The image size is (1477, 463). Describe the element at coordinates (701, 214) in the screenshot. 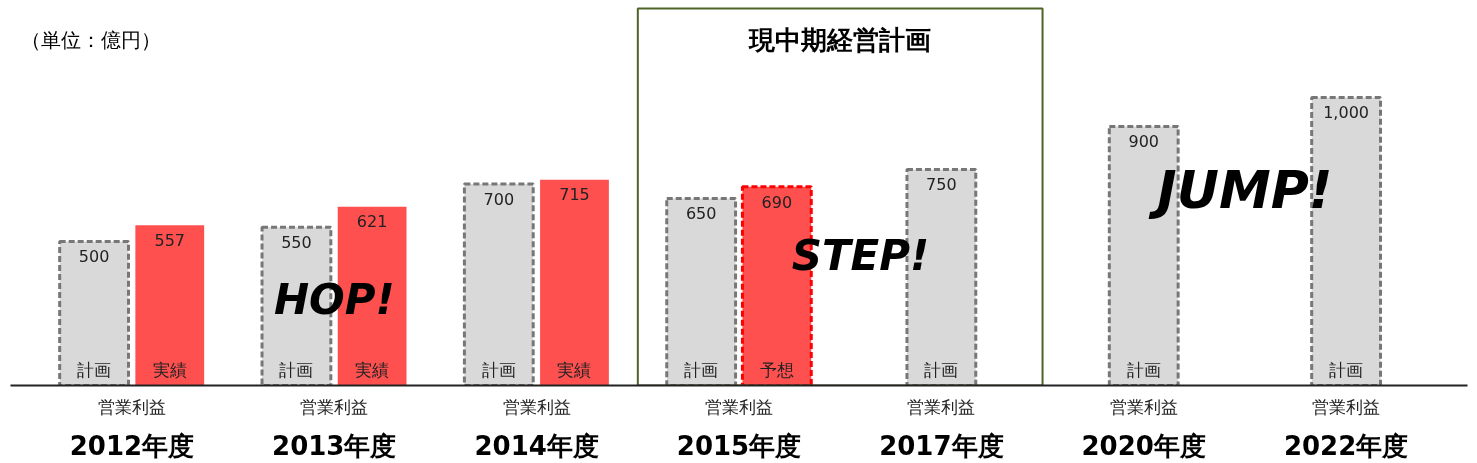

I see `data-label: 650` at that location.